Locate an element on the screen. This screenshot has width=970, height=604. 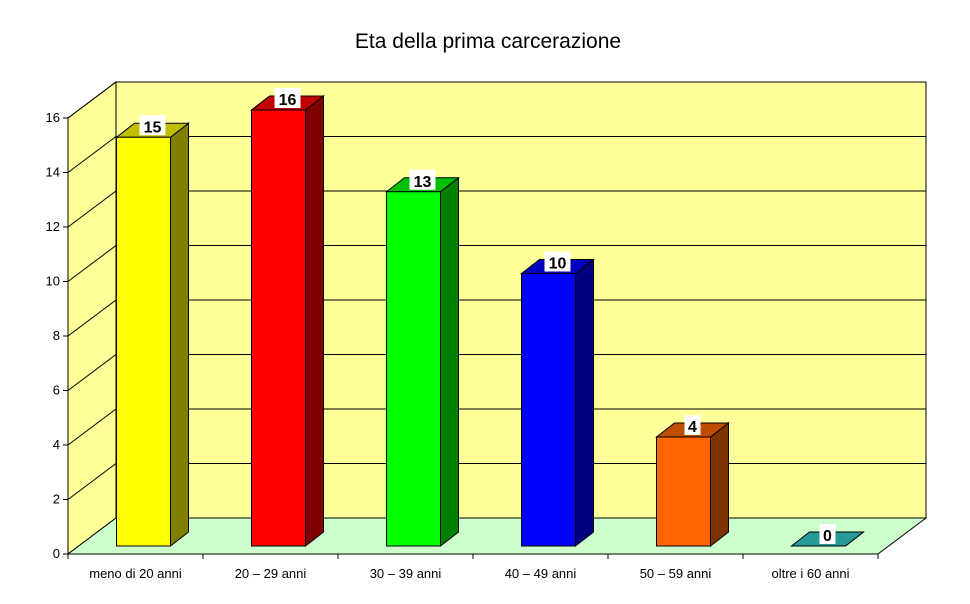
data-label: 10 is located at coordinates (558, 264).